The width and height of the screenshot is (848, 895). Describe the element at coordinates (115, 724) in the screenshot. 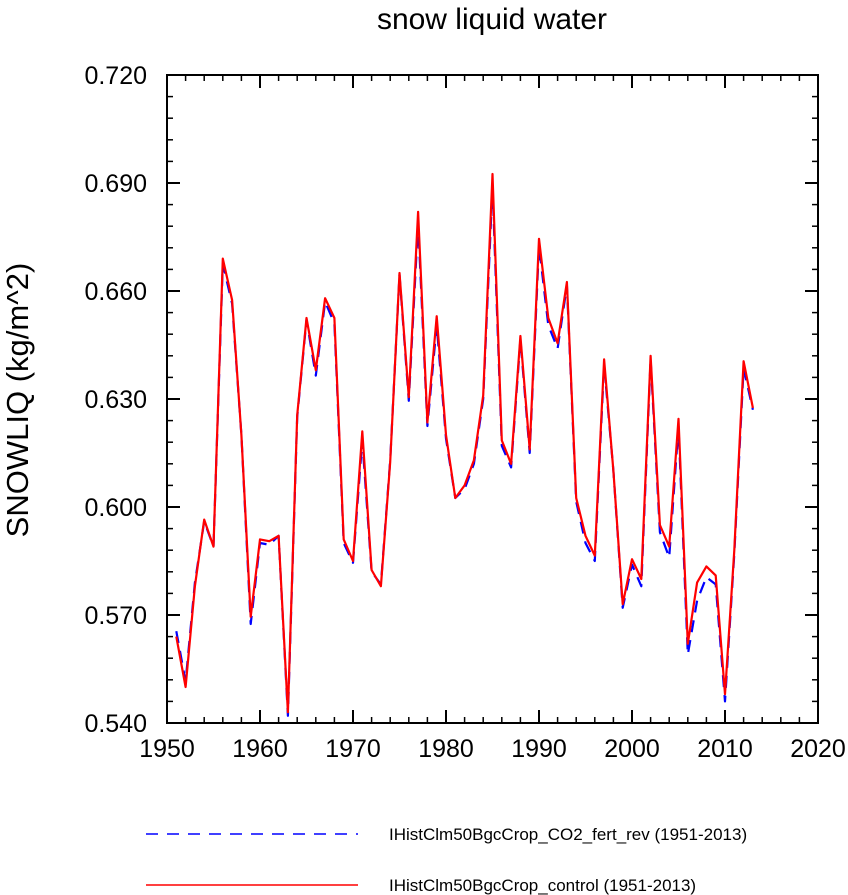

I see `y-tick-label: 0.540` at that location.